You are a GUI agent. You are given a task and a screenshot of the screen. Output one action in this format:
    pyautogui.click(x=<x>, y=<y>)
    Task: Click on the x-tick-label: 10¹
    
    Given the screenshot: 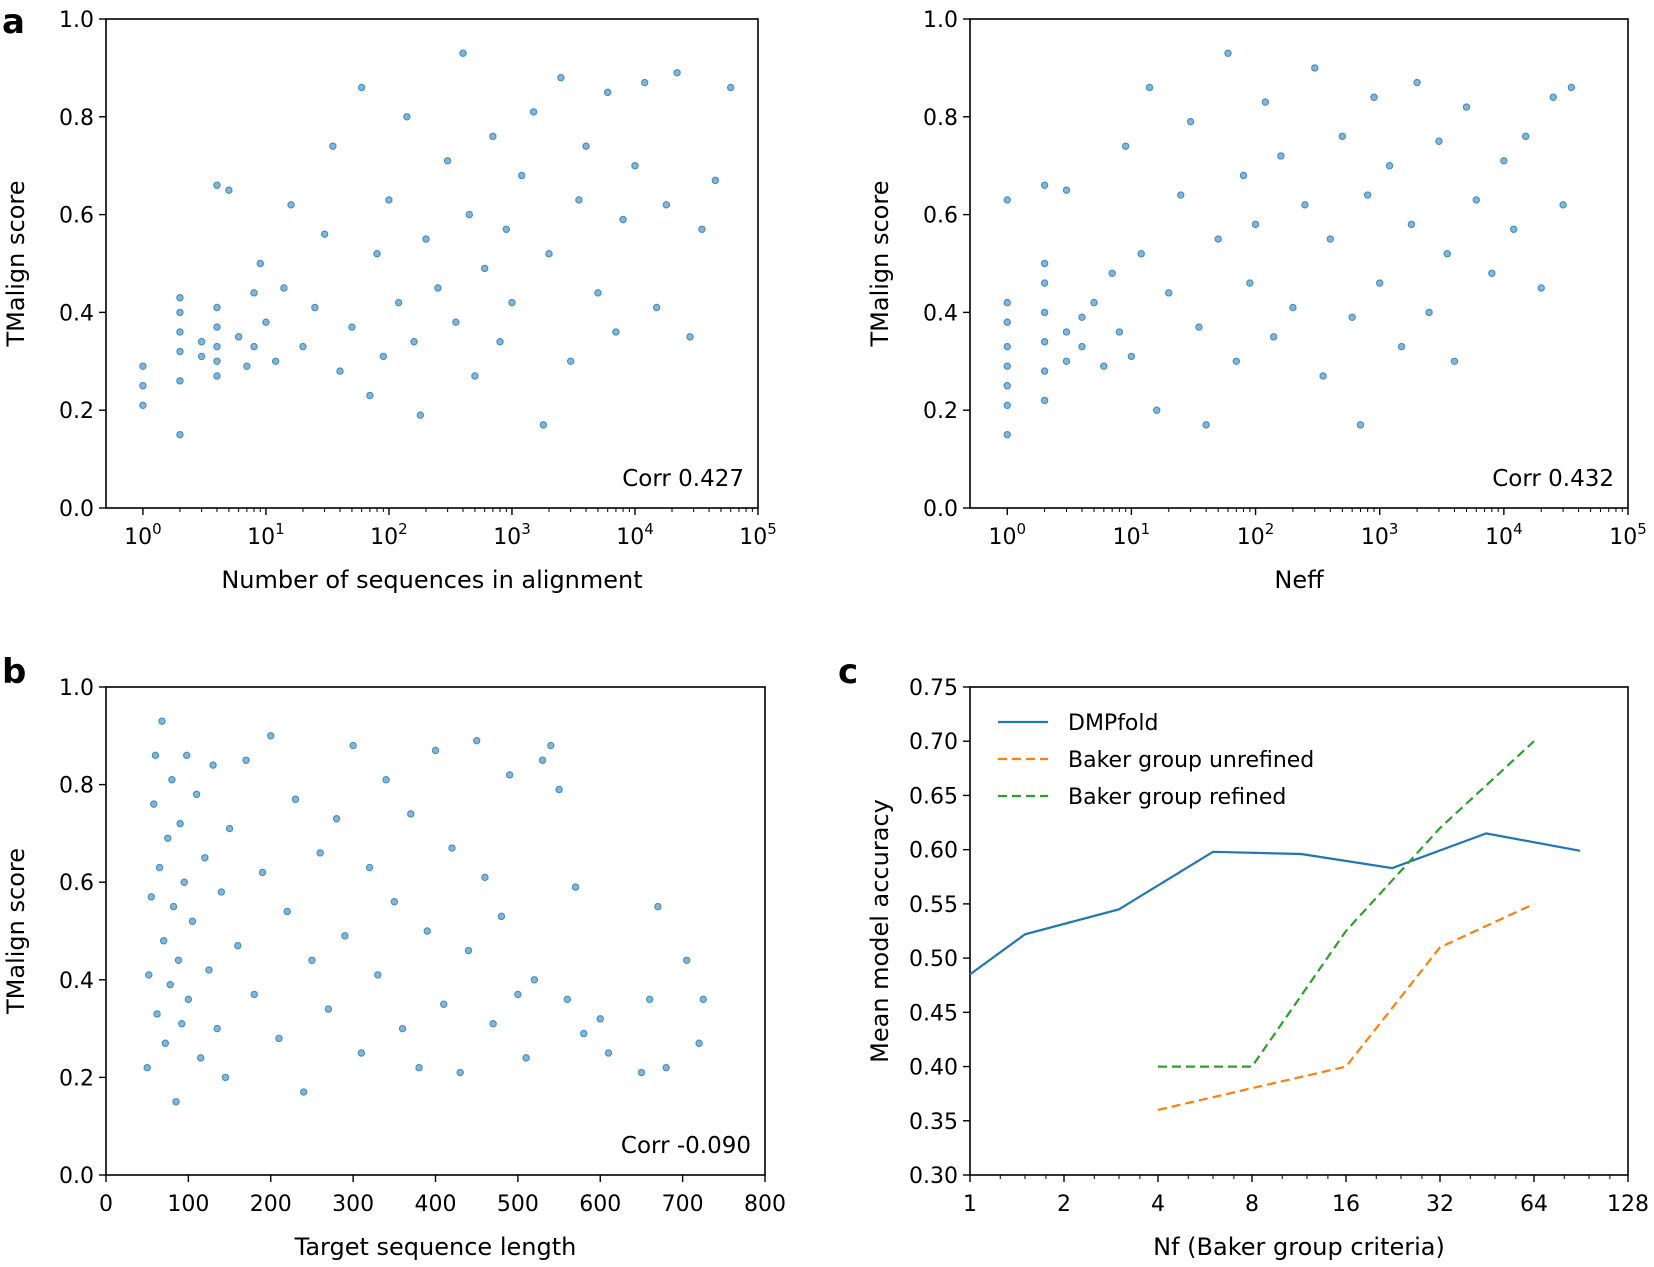 What is the action you would take?
    pyautogui.click(x=266, y=535)
    